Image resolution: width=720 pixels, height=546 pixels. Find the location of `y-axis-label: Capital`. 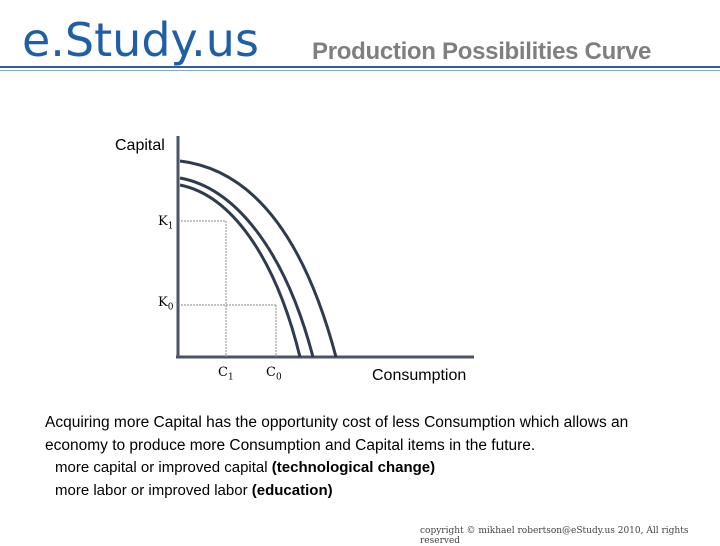

y-axis-label: Capital is located at coordinates (140, 145).